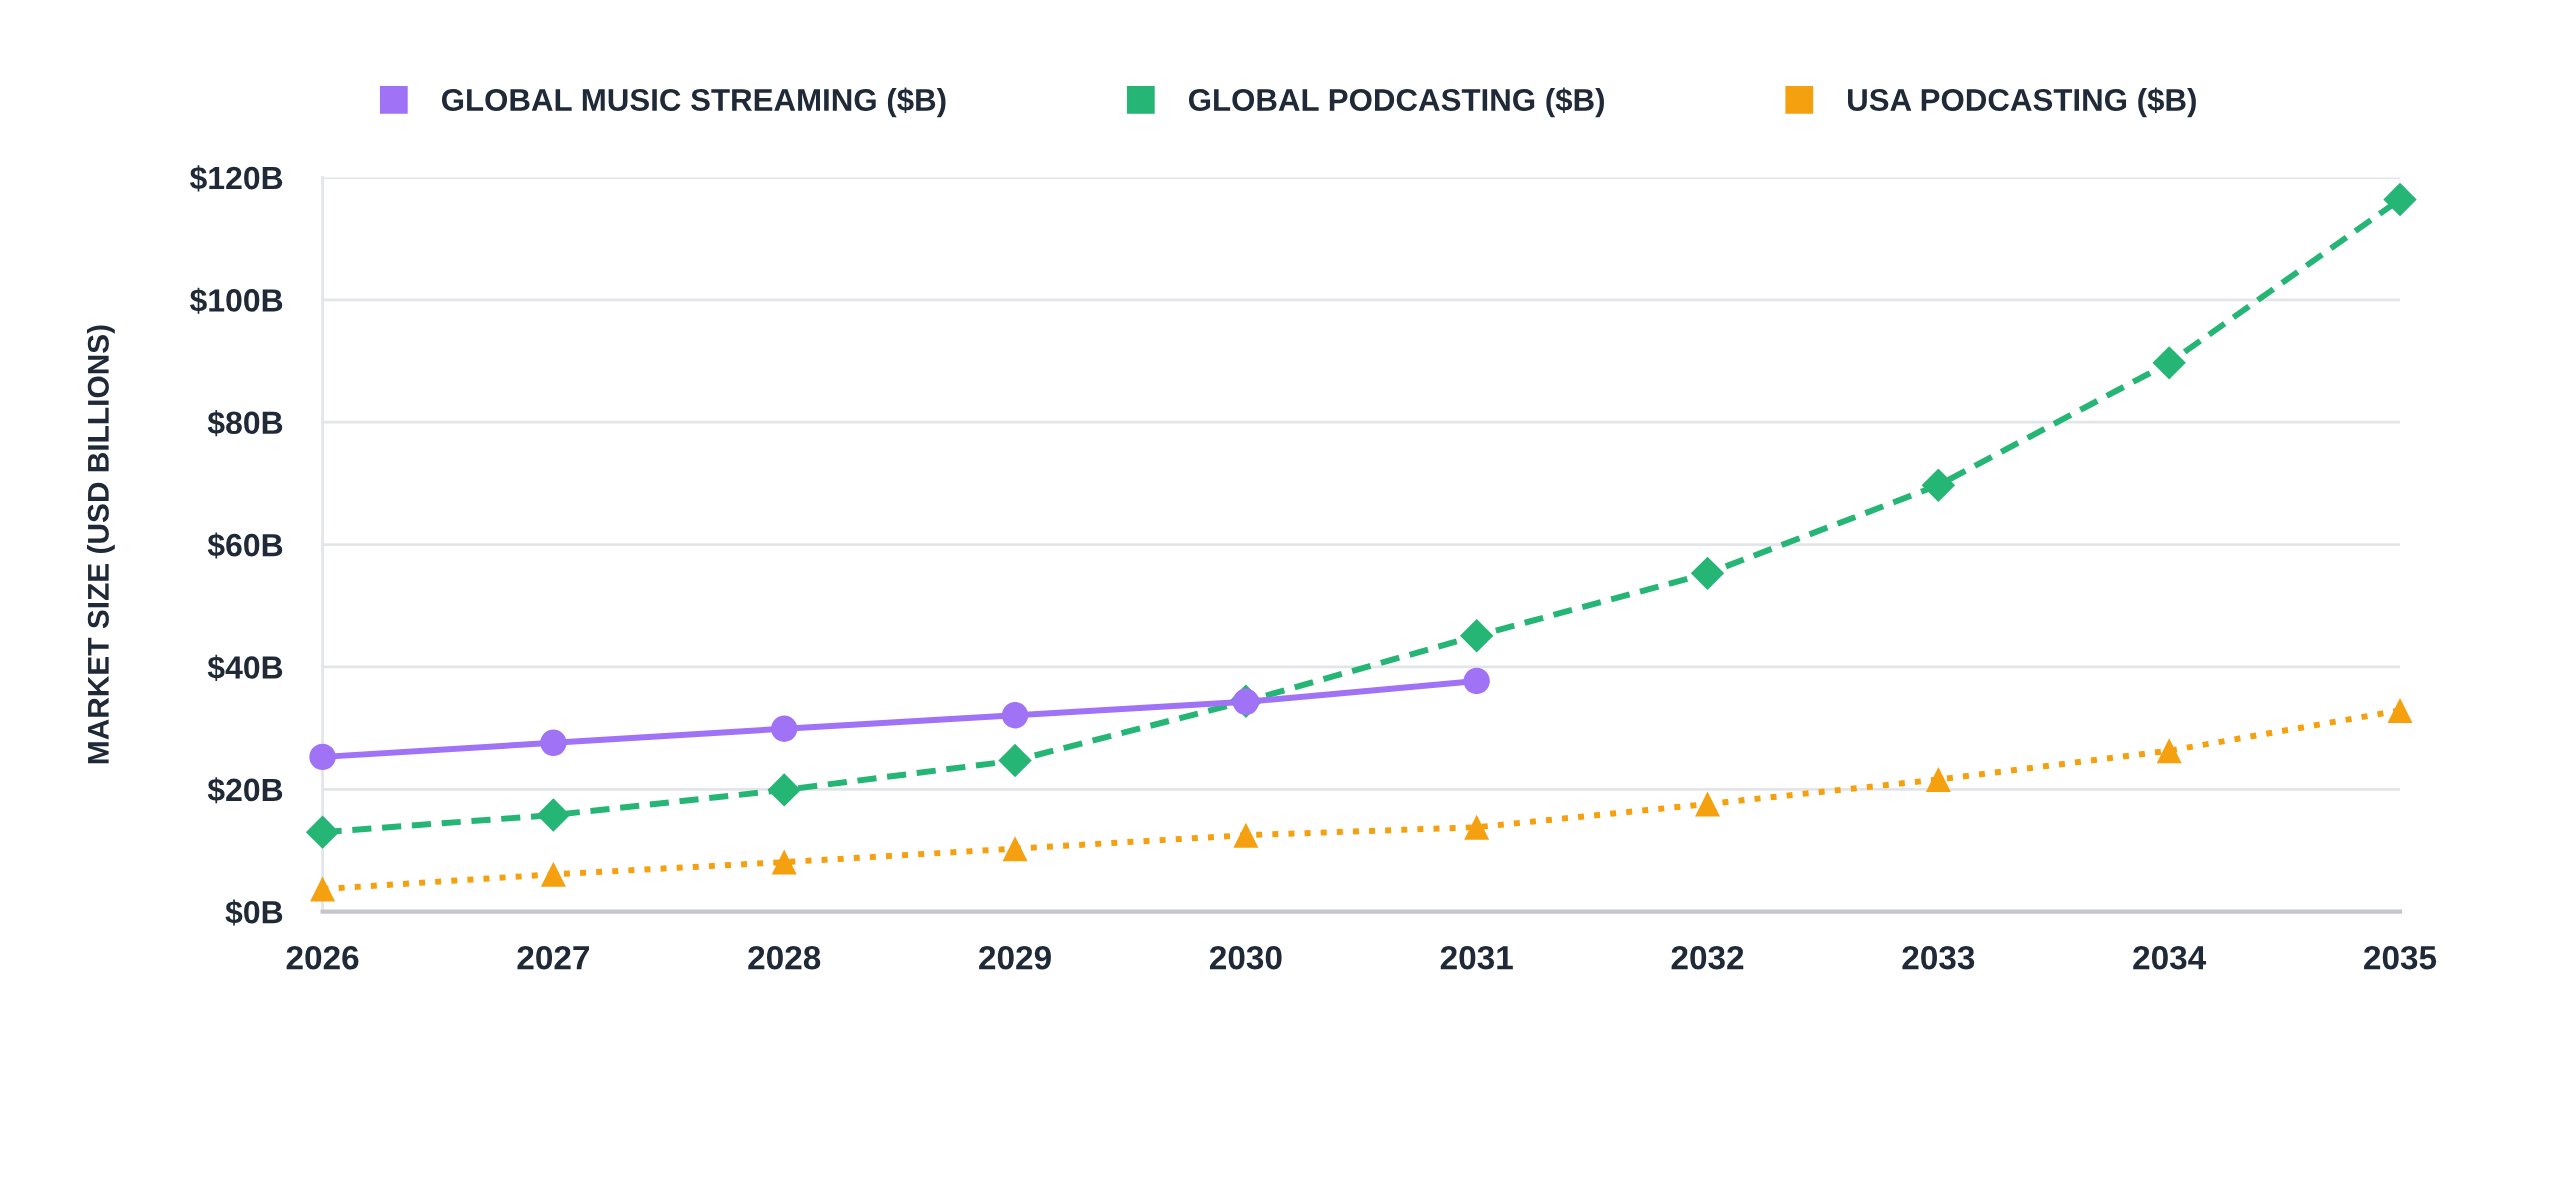 The height and width of the screenshot is (1188, 2560). What do you see at coordinates (245, 667) in the screenshot?
I see `y-tick-label: $40B` at bounding box center [245, 667].